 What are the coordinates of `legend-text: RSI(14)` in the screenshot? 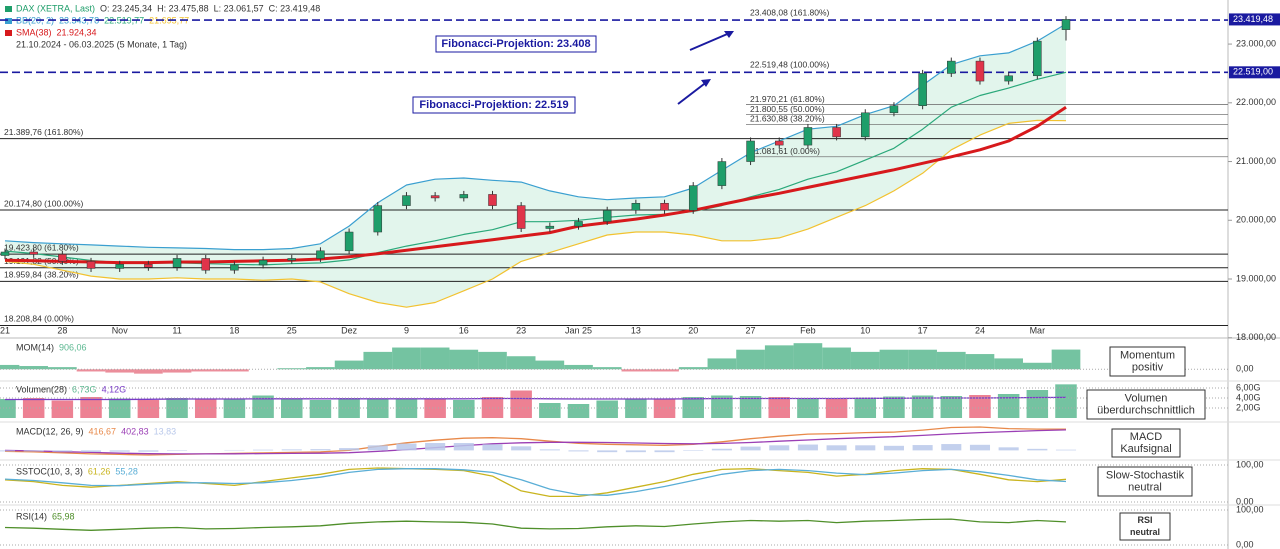 It's located at (31, 516).